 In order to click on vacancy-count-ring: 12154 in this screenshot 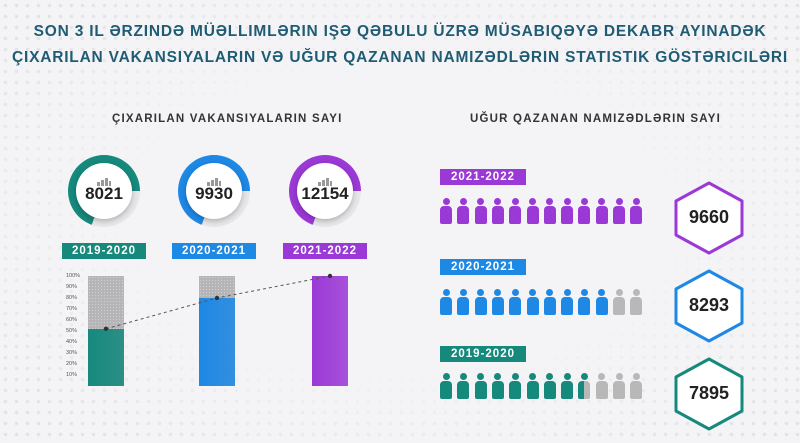, I will do `click(325, 191)`.